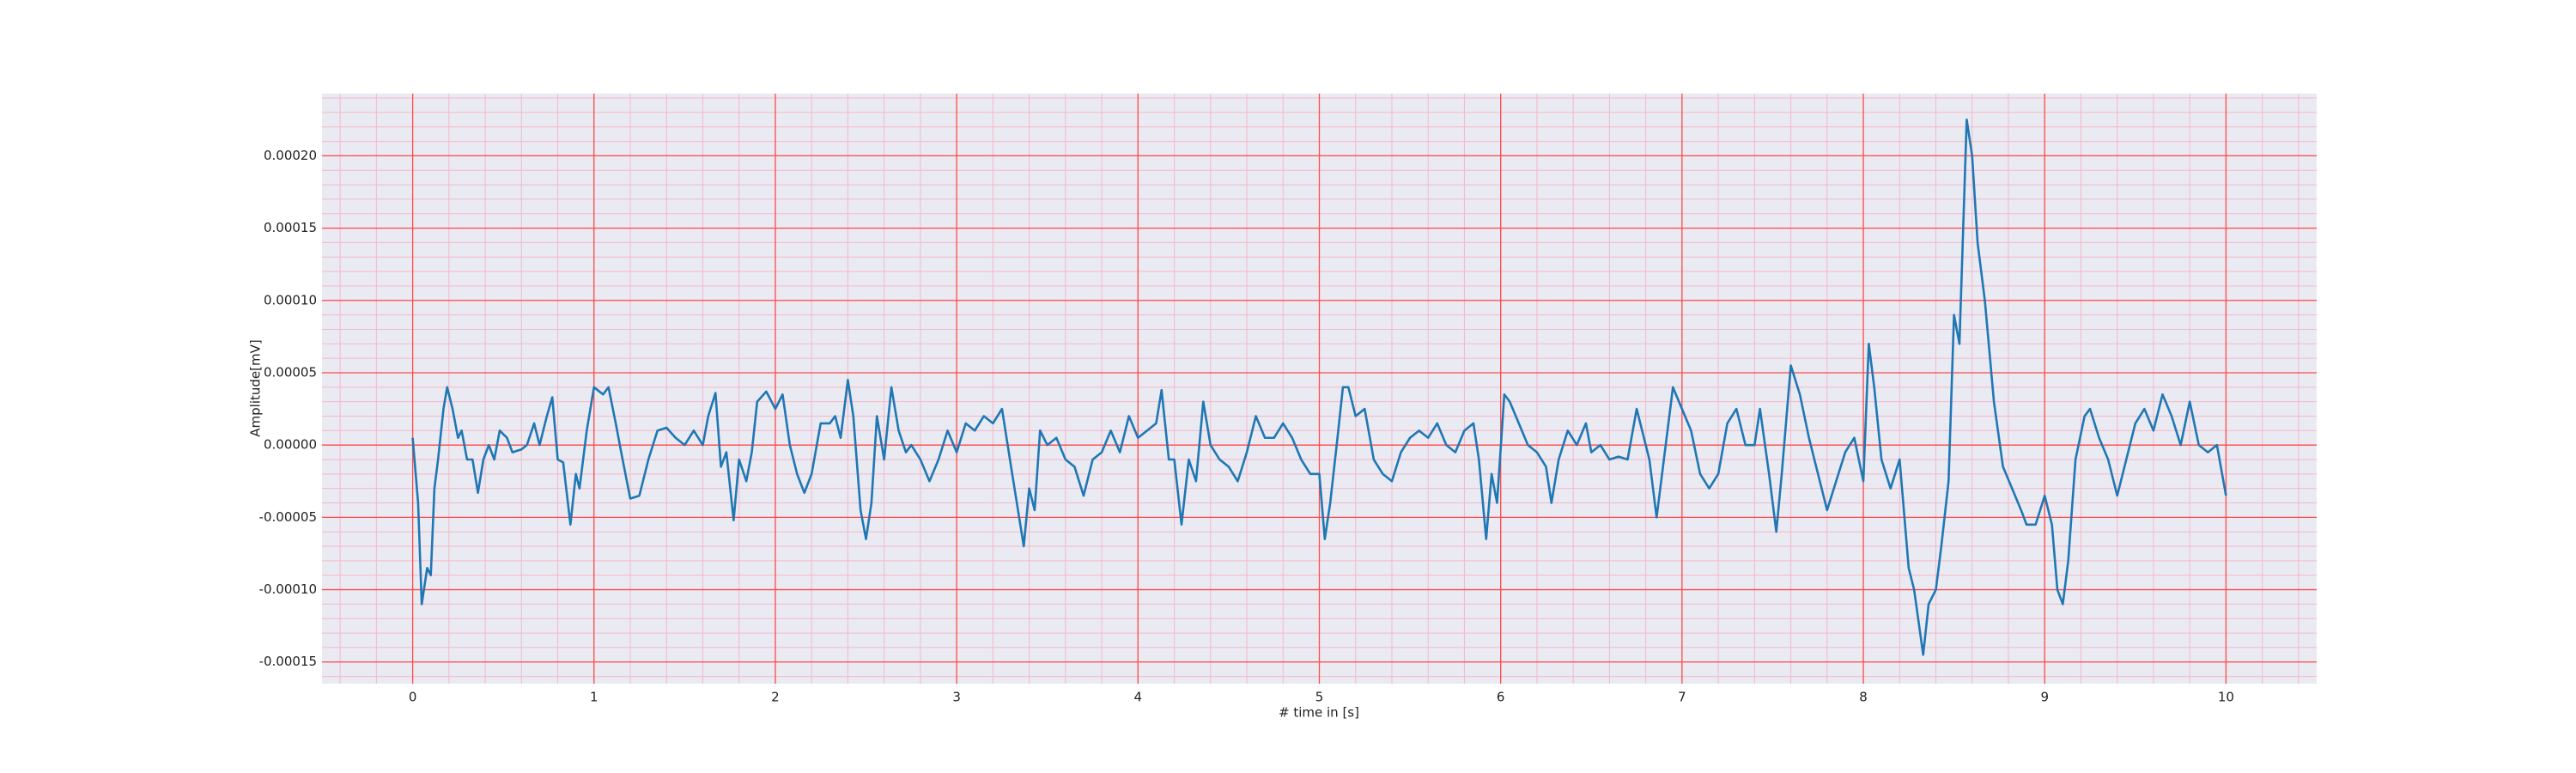 Image resolution: width=2576 pixels, height=773 pixels. I want to click on x-tick-label: 3, so click(957, 697).